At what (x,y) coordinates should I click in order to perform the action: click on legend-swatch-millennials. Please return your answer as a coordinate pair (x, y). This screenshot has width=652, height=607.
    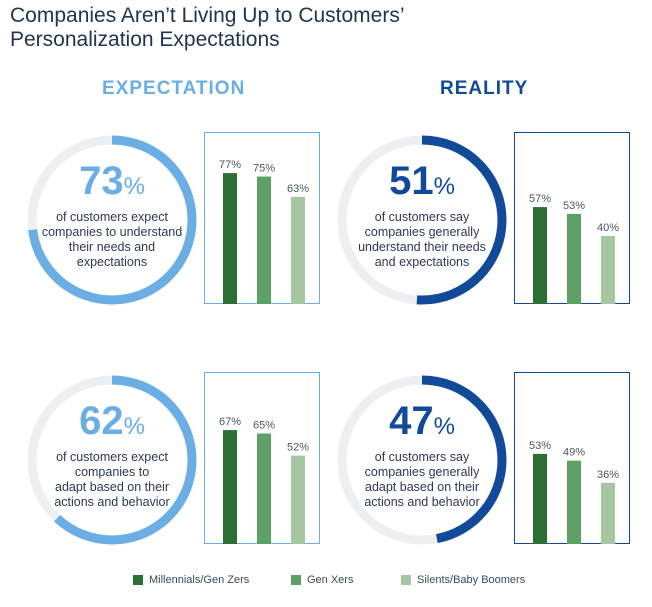
    Looking at the image, I should click on (138, 580).